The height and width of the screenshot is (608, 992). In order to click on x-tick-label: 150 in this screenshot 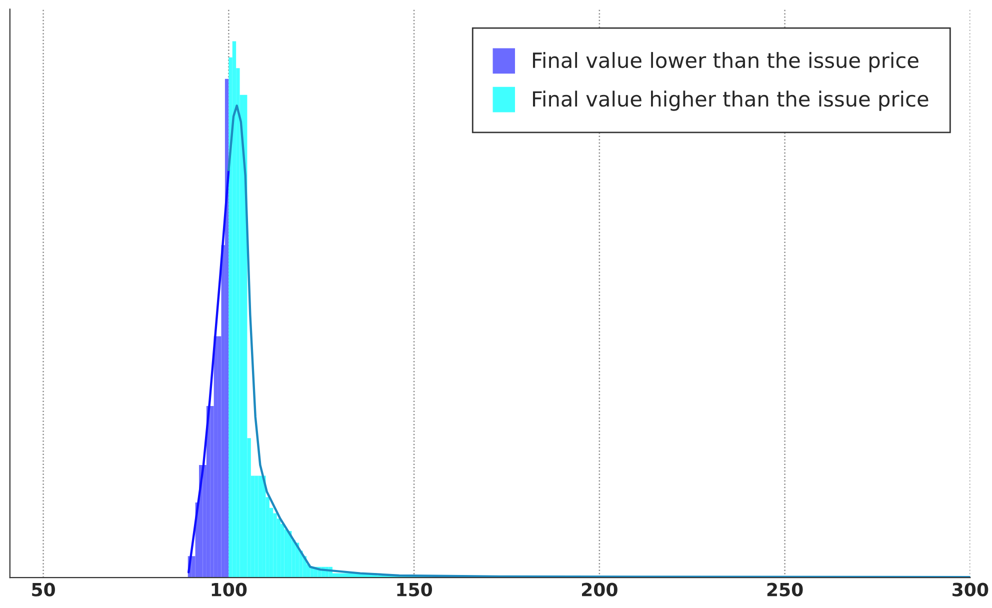, I will do `click(414, 589)`.